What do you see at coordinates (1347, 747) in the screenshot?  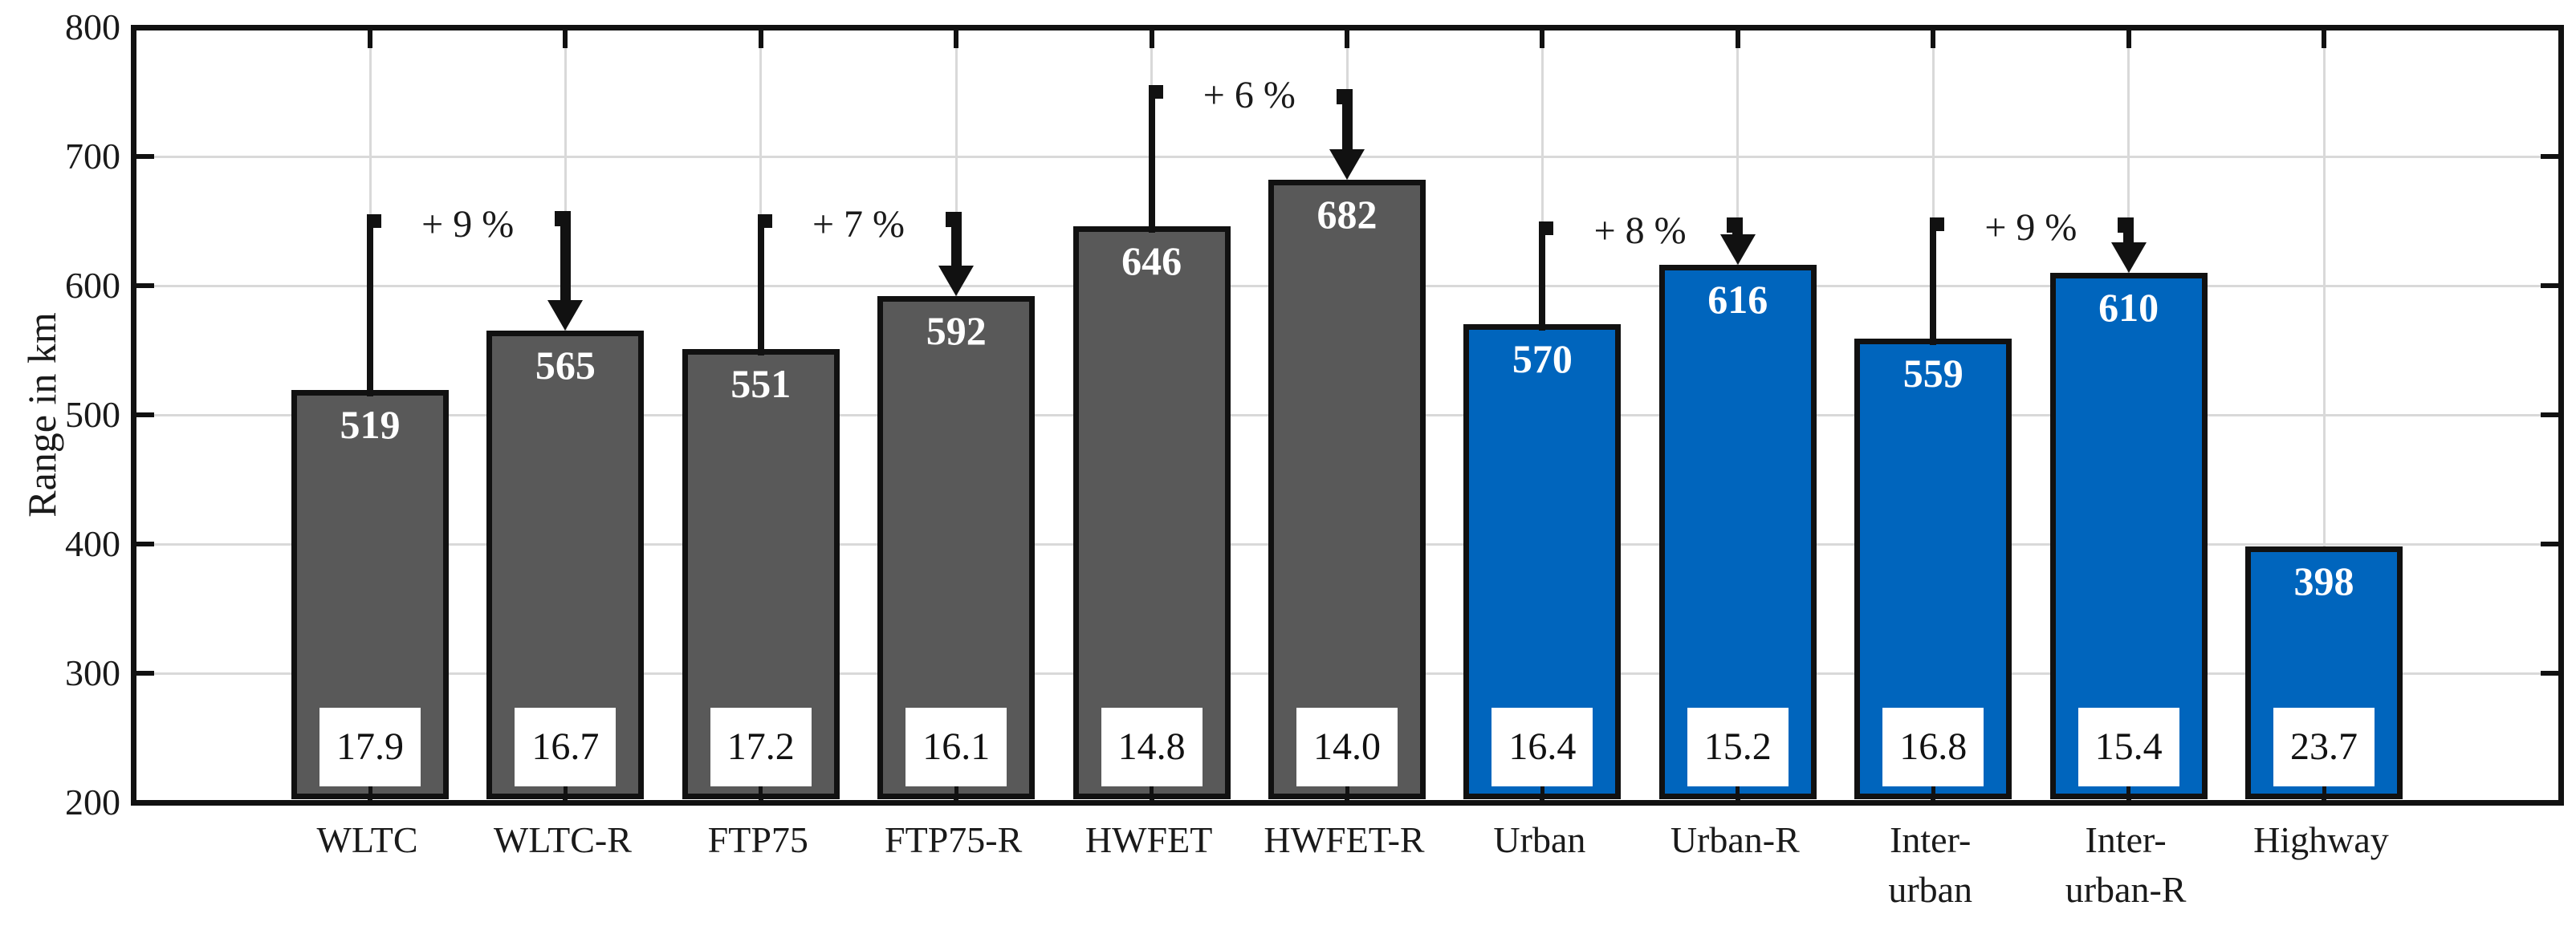 I see `consumption-box: 14.0` at bounding box center [1347, 747].